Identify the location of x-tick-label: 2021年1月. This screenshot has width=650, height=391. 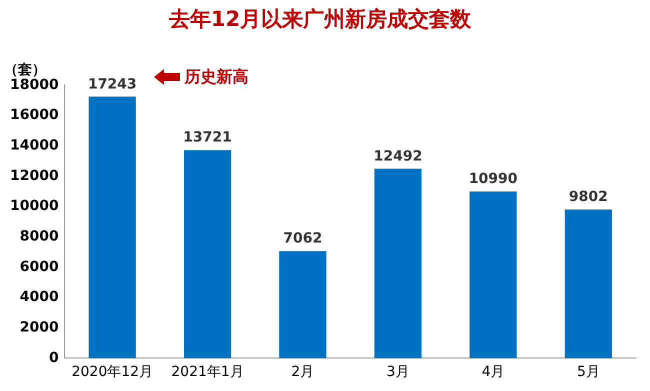
(207, 372).